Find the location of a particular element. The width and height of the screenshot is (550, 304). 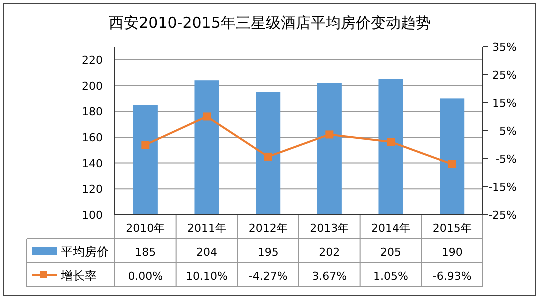

data-label: 10.10% is located at coordinates (207, 276).